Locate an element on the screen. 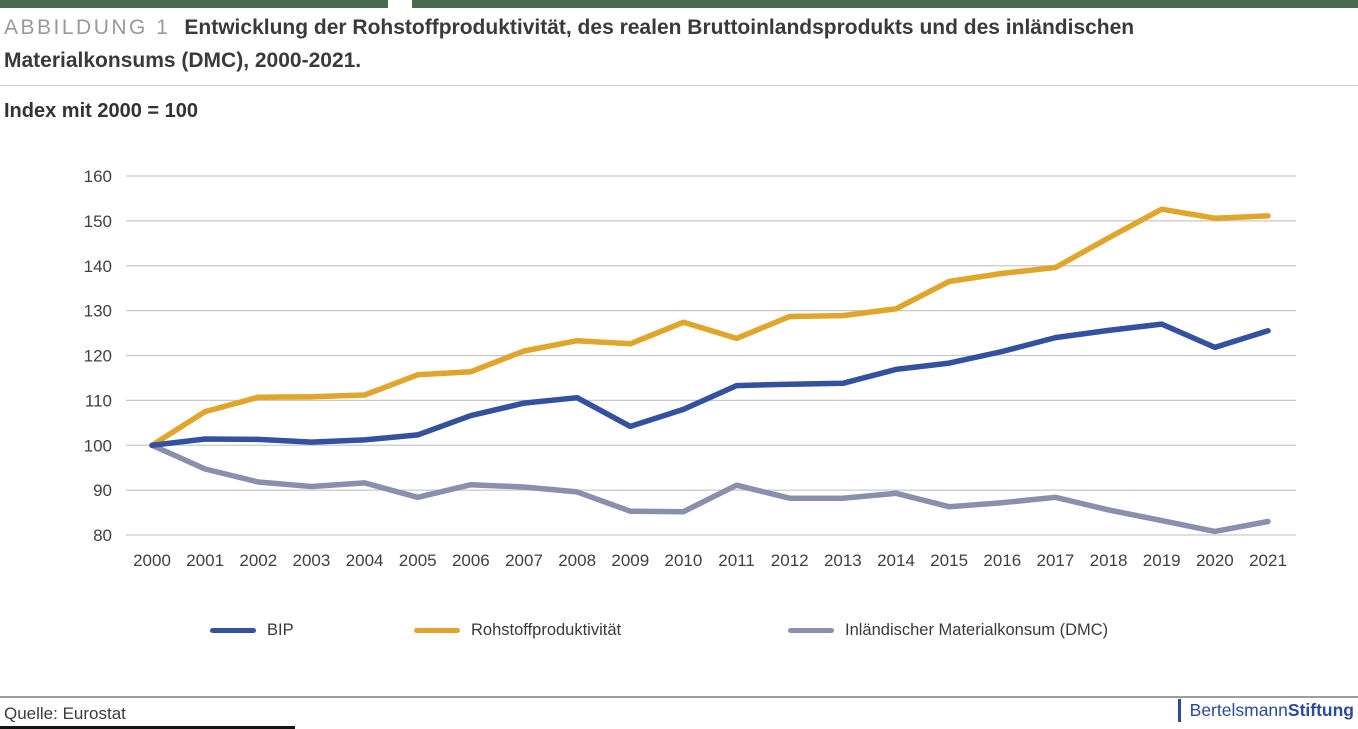  x-tick-label-2012: 2012 is located at coordinates (790, 560).